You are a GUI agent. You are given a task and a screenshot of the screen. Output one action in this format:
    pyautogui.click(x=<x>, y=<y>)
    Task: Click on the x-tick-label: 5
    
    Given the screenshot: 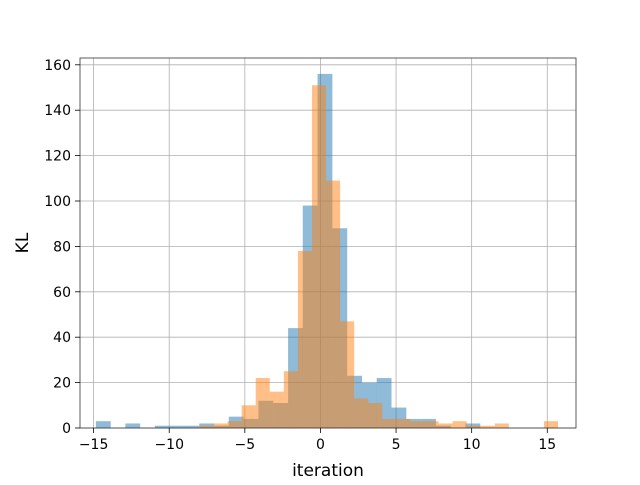 What is the action you would take?
    pyautogui.click(x=396, y=445)
    